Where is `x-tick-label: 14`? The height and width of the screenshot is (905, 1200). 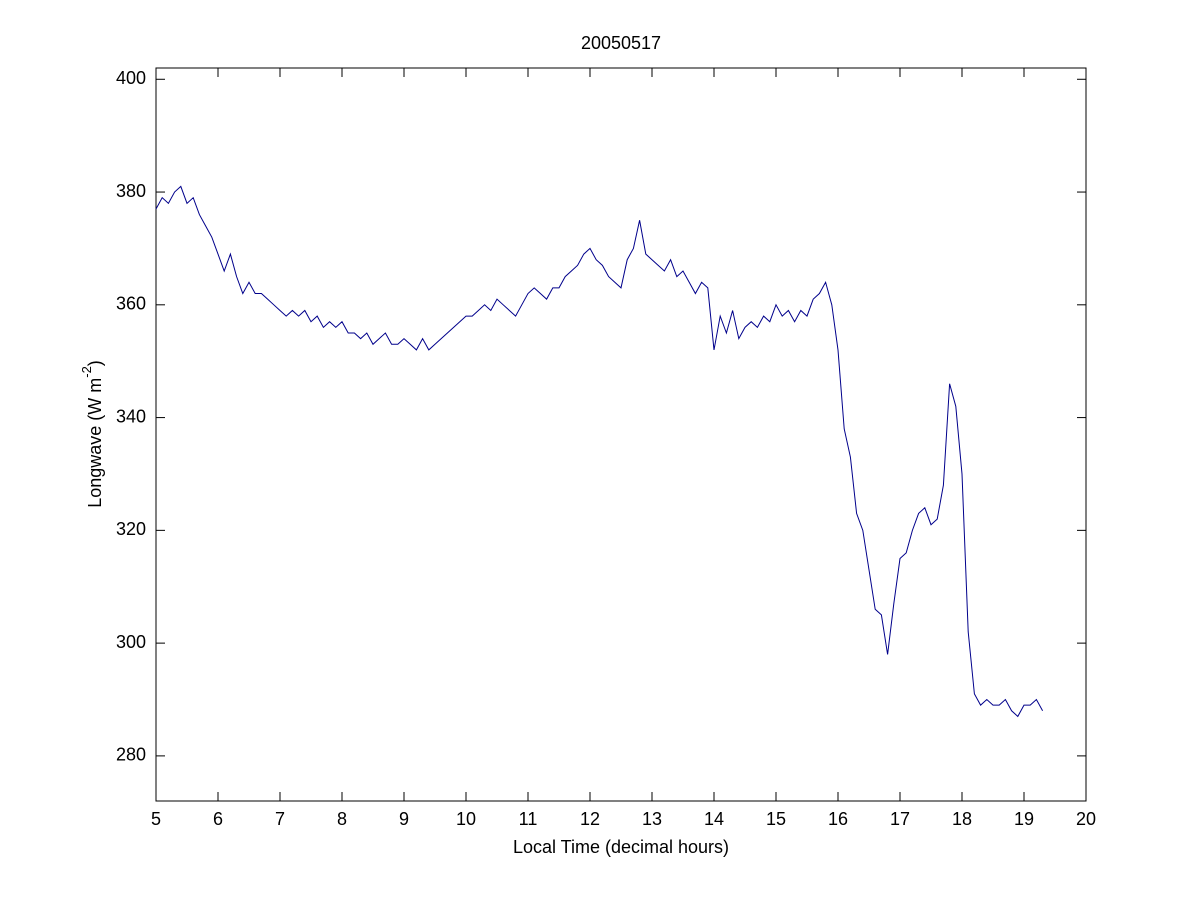 x-tick-label: 14 is located at coordinates (714, 819).